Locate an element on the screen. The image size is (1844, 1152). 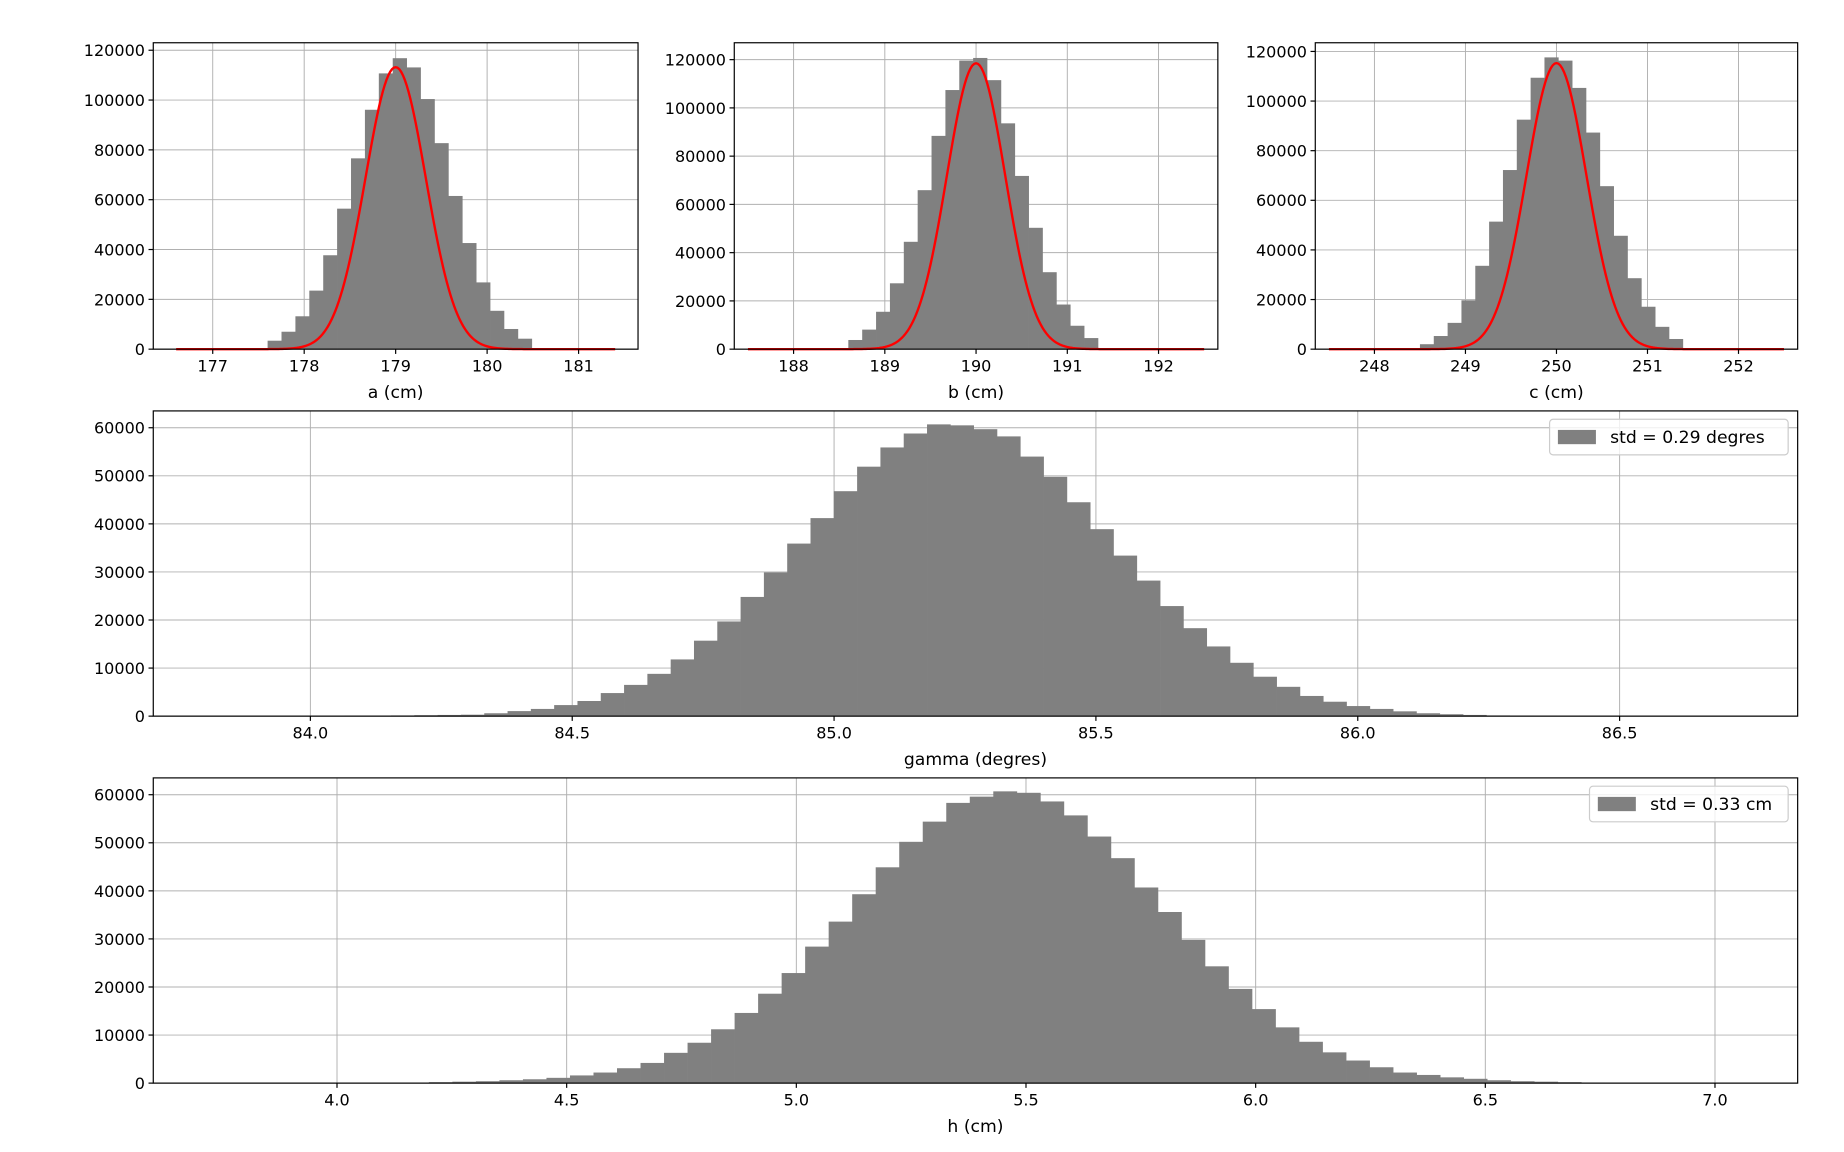
x-tick-label: 4.5 is located at coordinates (566, 1100).